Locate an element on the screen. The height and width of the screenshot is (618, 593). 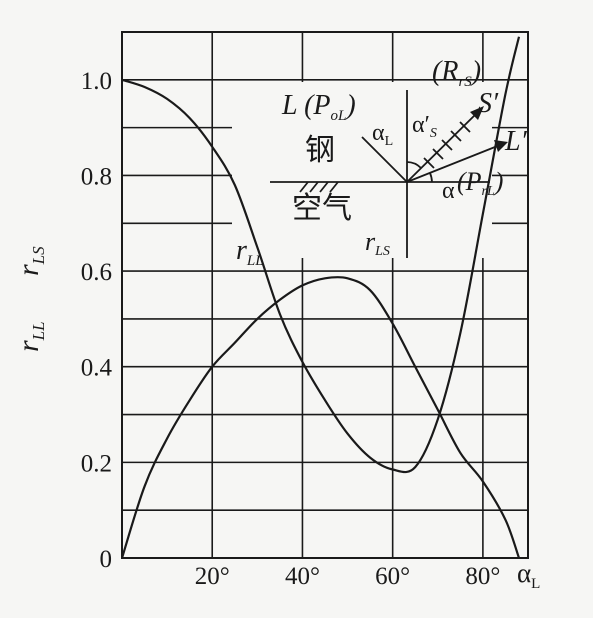
inset-label-air: 空气 is located at coordinates (322, 208).